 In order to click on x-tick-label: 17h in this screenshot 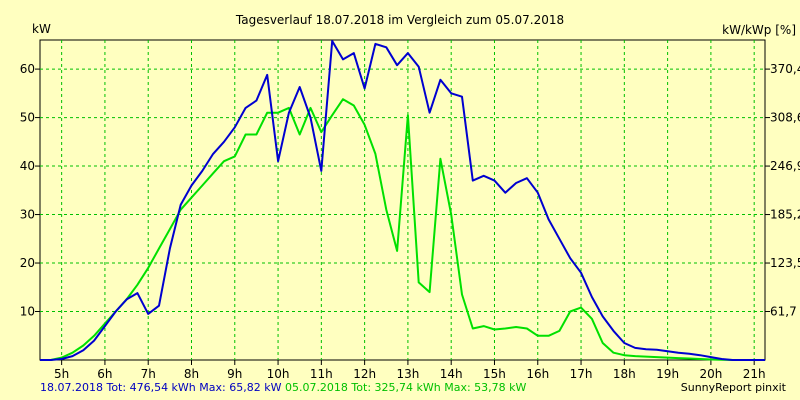, I will do `click(581, 374)`.